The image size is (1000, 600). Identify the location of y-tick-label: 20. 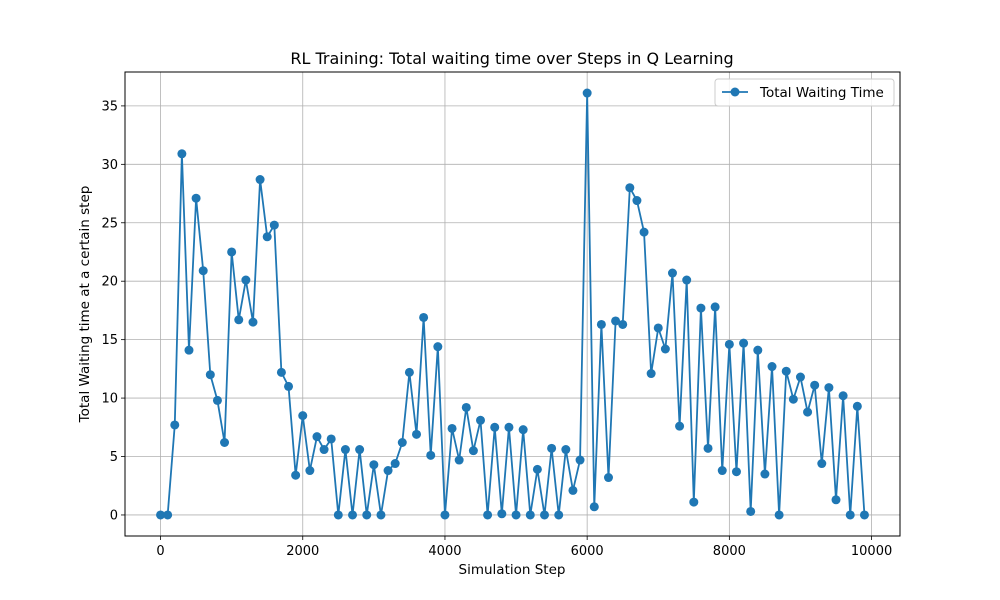
(109, 282).